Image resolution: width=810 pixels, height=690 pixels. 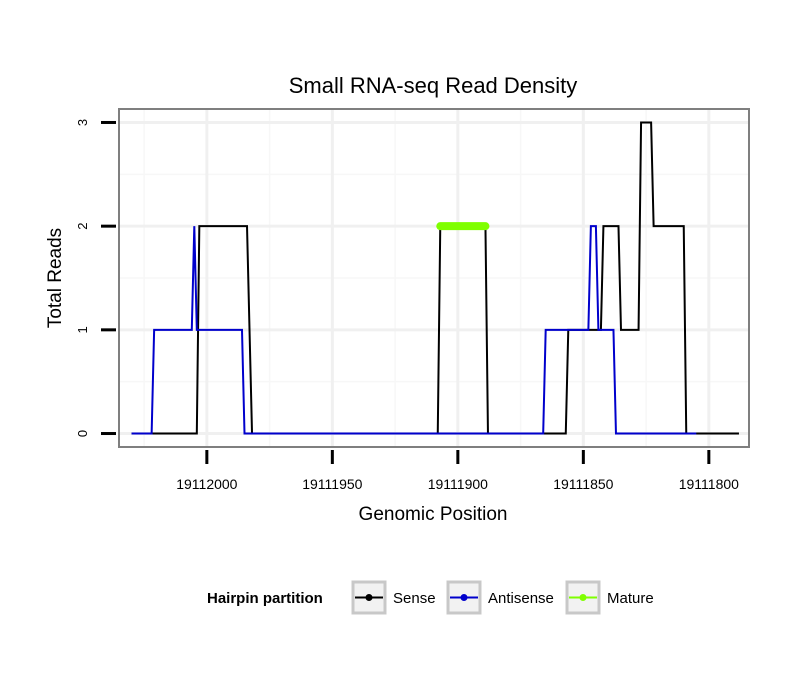 I want to click on x-tick-label: 19111800, so click(x=709, y=484).